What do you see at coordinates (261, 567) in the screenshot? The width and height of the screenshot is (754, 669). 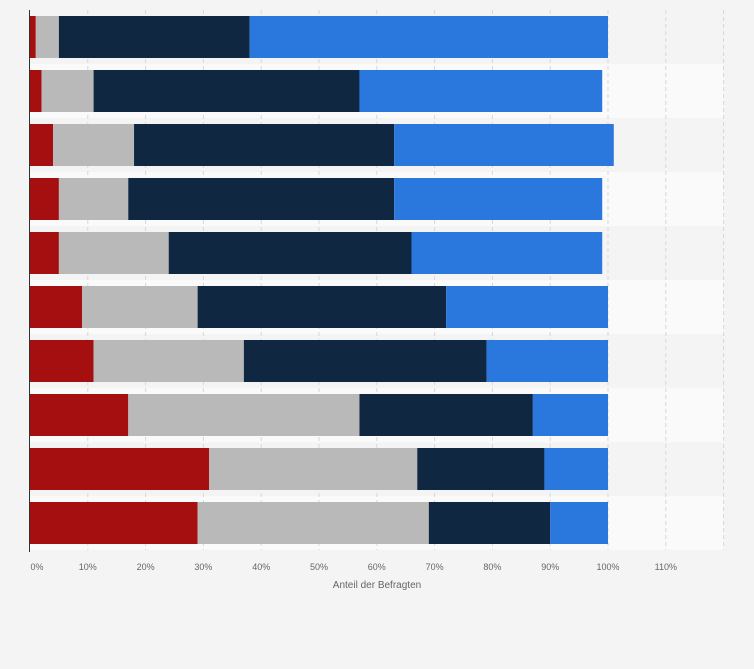 I see `x-tick-label: 40%` at bounding box center [261, 567].